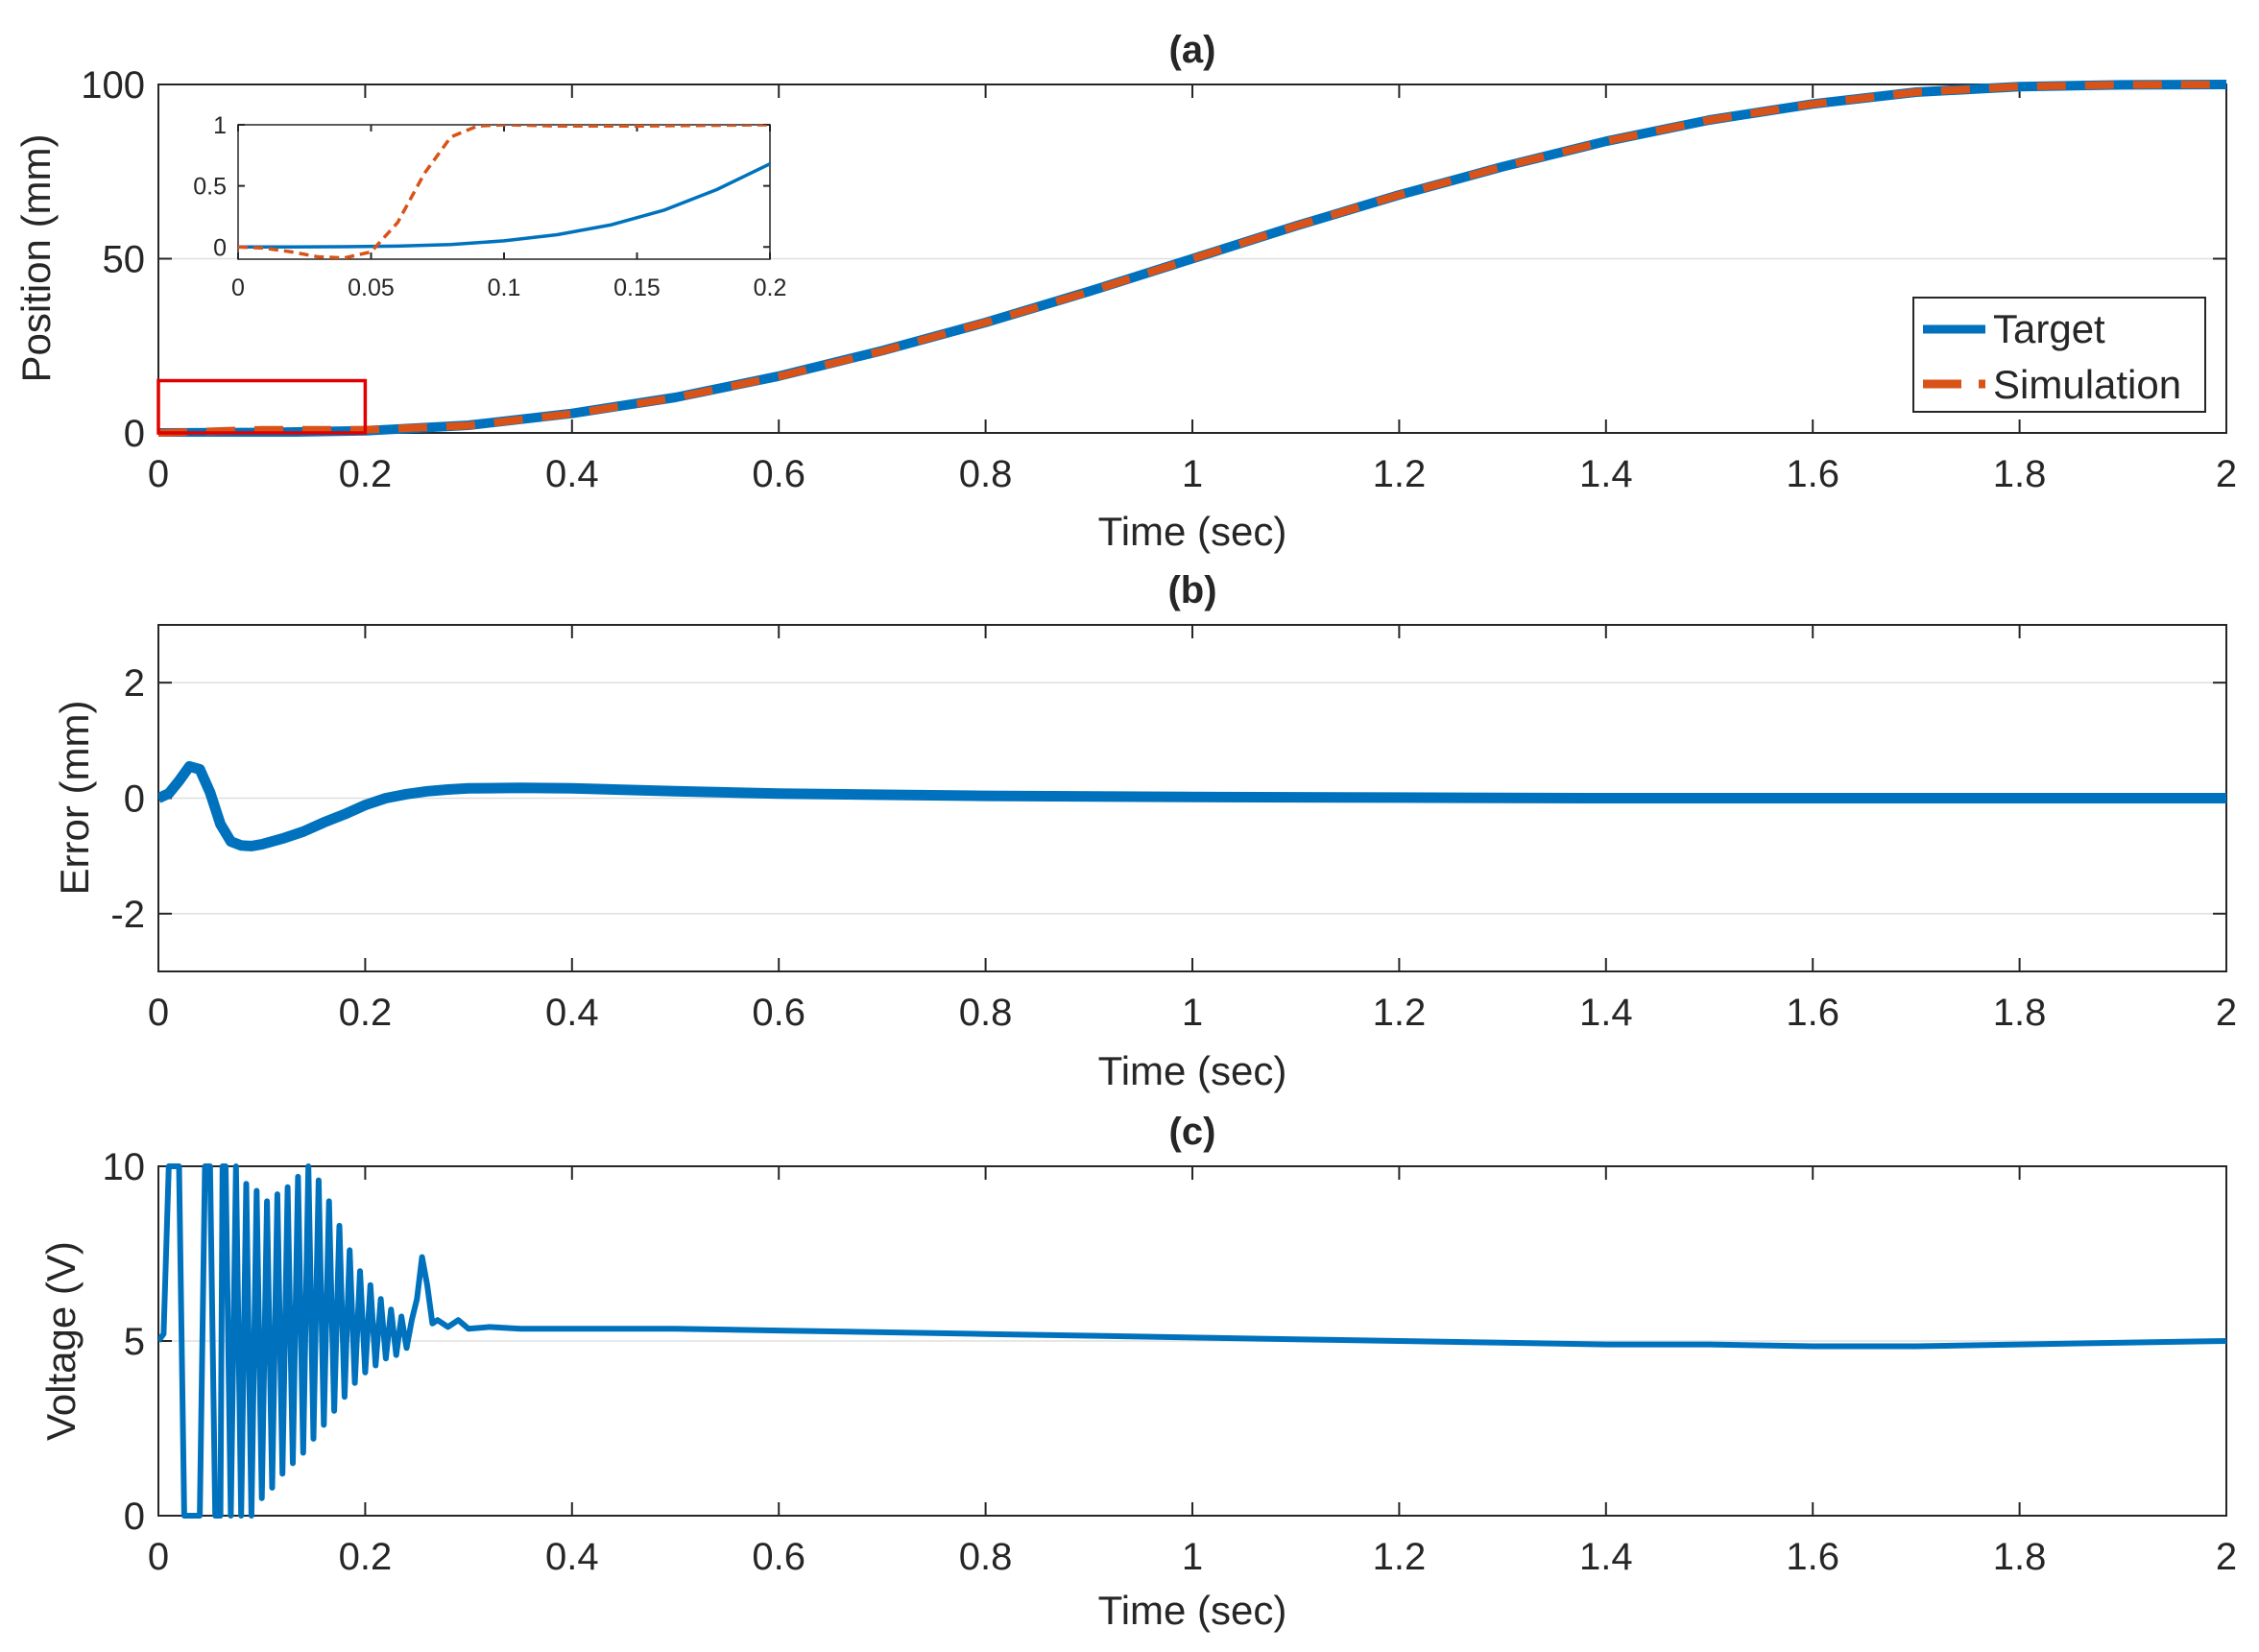 This screenshot has width=2259, height=1652. I want to click on y-tick-label: 100, so click(113, 85).